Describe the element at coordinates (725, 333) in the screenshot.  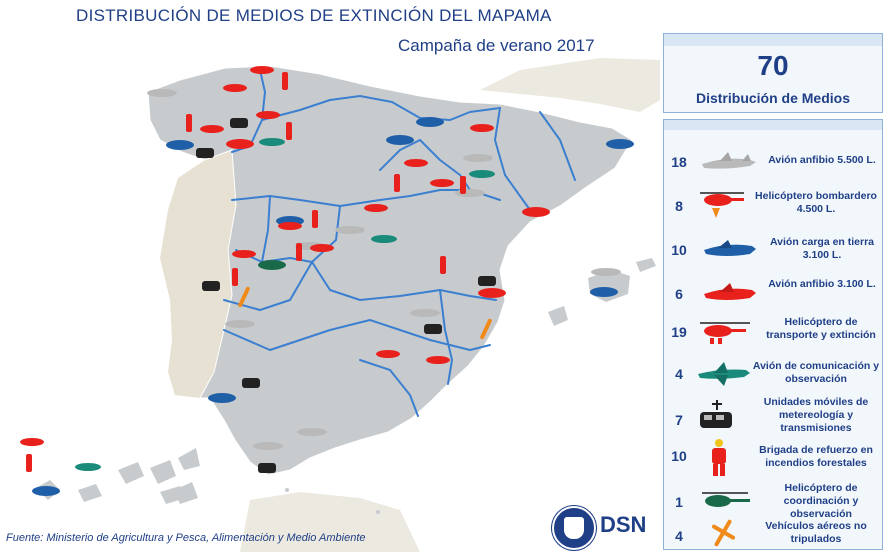
I see `transport-helicopter-icon` at that location.